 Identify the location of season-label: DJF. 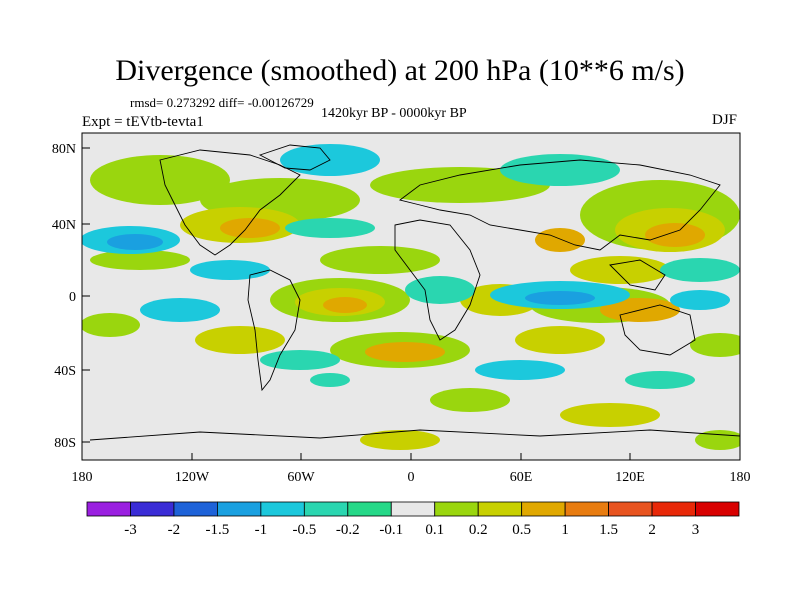
(725, 120).